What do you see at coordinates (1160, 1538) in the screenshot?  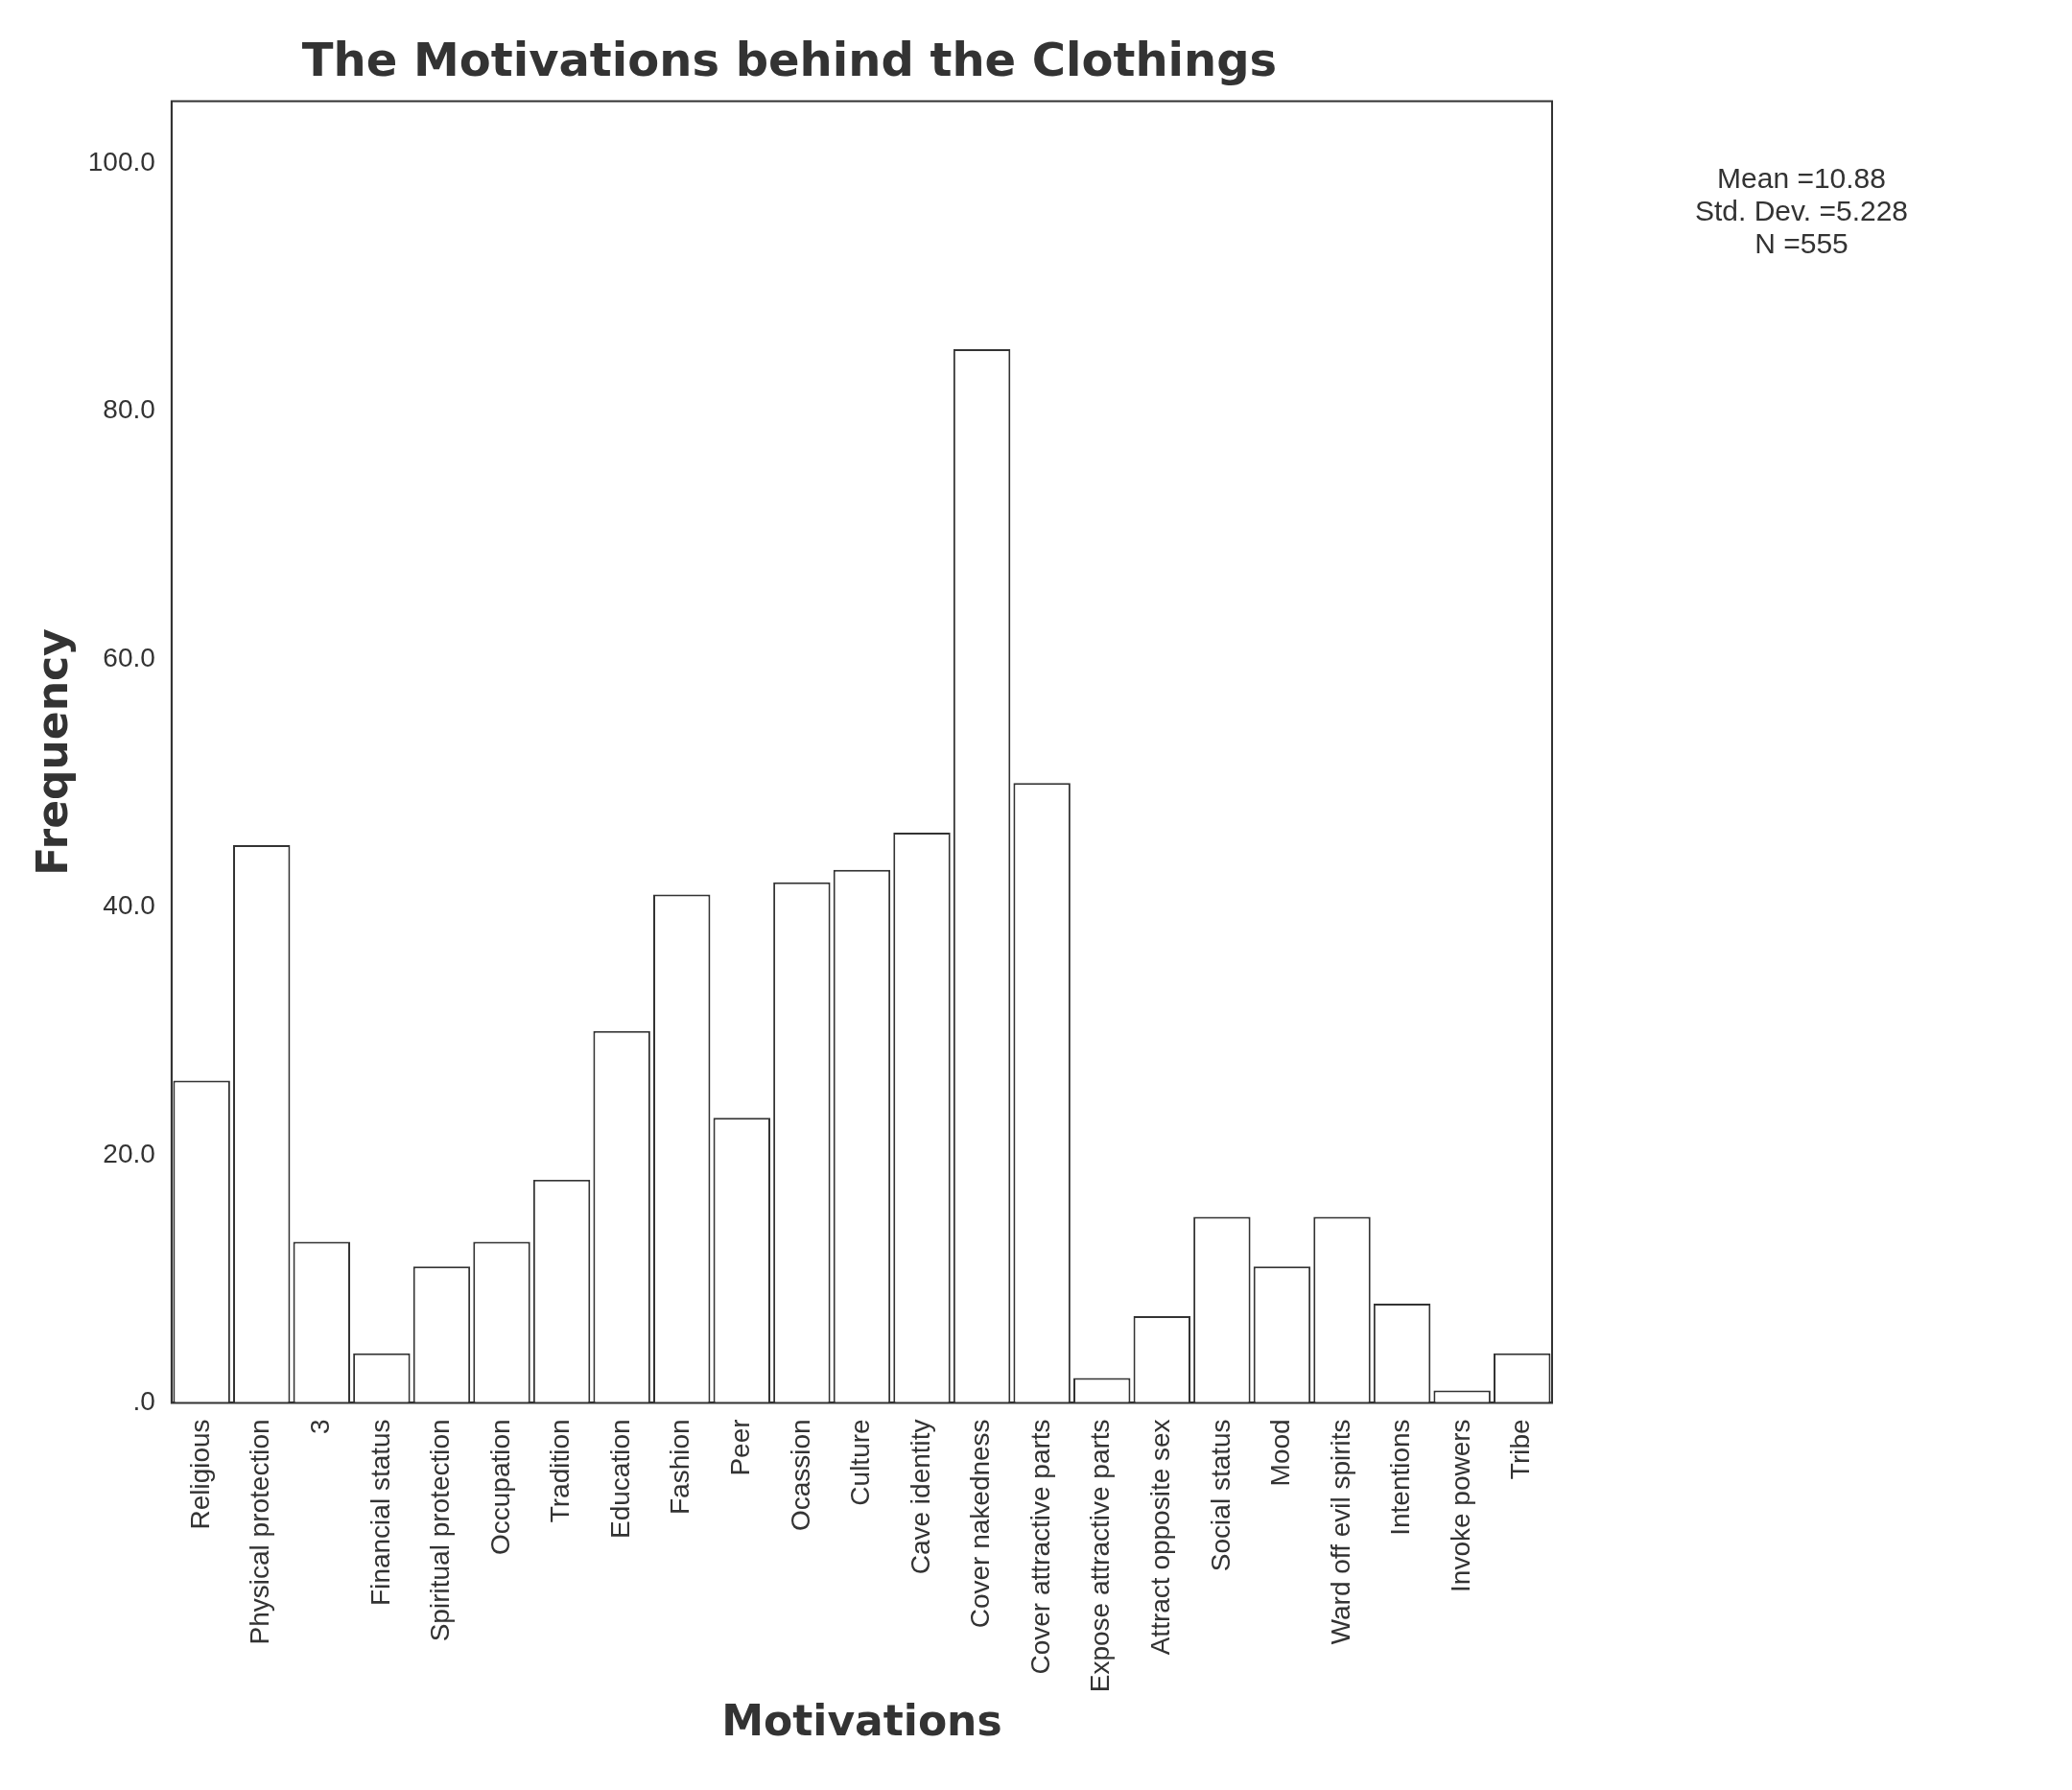 I see `x-tick-label: Attract opposite sex` at bounding box center [1160, 1538].